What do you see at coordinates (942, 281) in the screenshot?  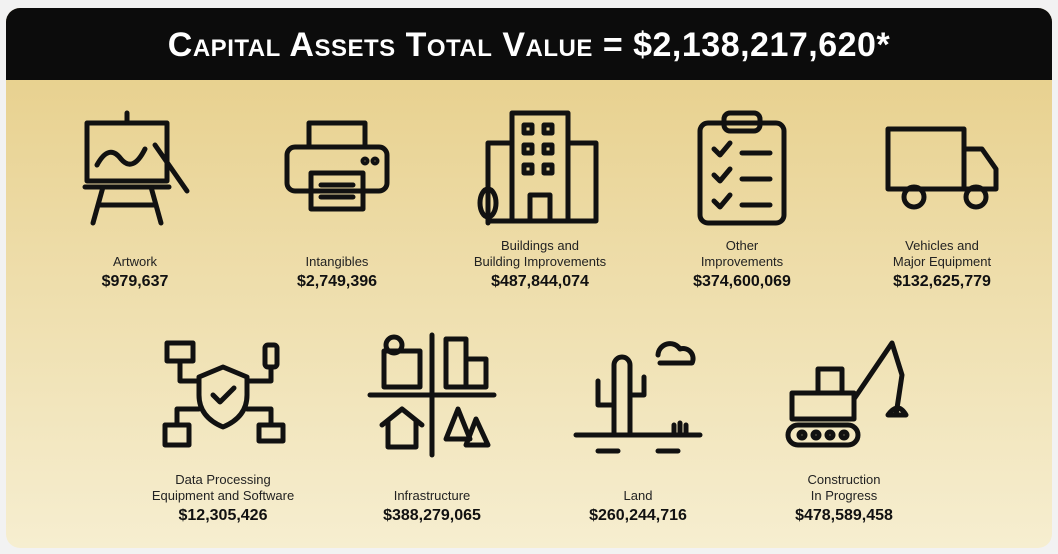 I see `item-value: $132,625,779` at bounding box center [942, 281].